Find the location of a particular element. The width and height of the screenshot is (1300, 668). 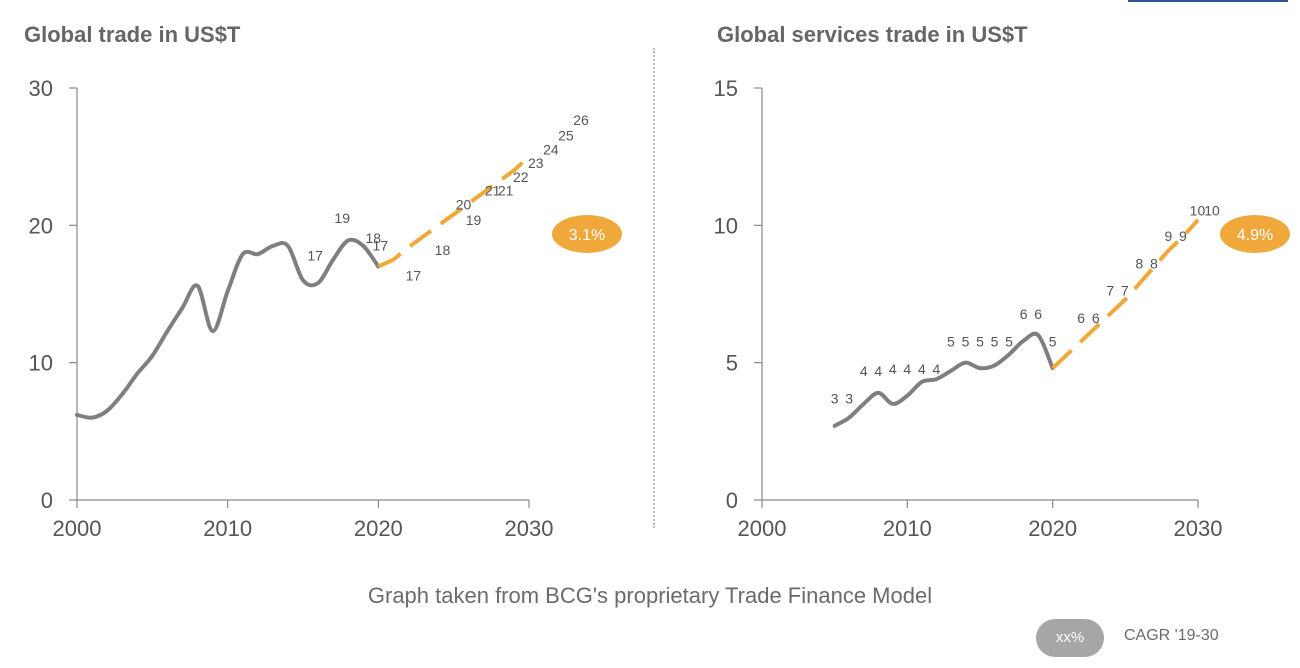

chart-title-services-trade: Global services trade in US$T is located at coordinates (872, 34).